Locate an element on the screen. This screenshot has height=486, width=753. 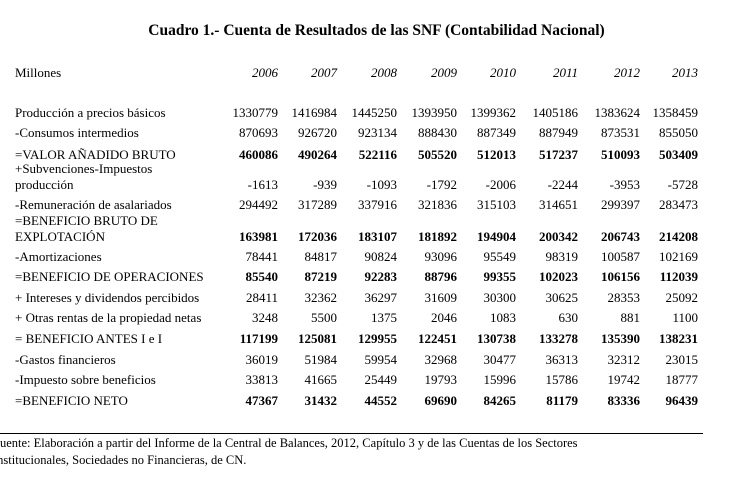
year-header: 2008 is located at coordinates (384, 72).